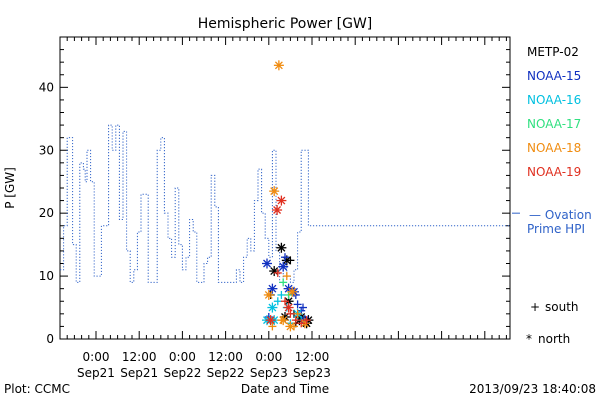 The image size is (600, 400). What do you see at coordinates (554, 148) in the screenshot?
I see `legend-entry: NOAA-18` at bounding box center [554, 148].